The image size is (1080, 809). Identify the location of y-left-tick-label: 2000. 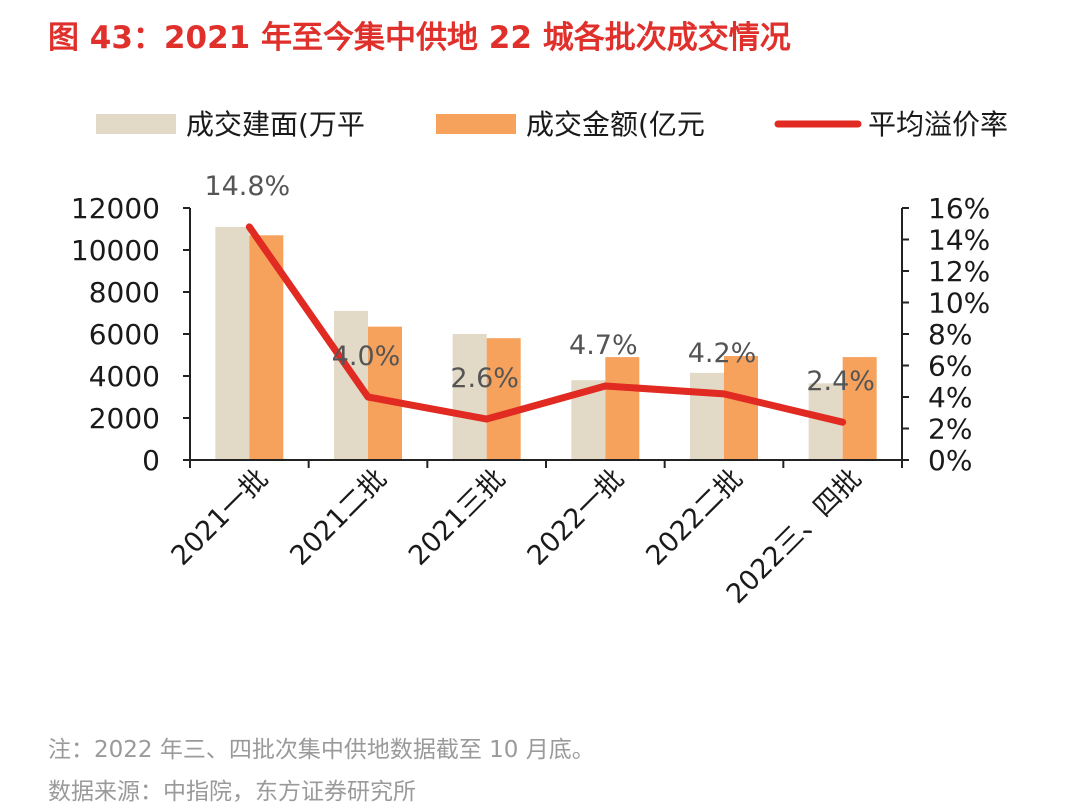
(124, 418).